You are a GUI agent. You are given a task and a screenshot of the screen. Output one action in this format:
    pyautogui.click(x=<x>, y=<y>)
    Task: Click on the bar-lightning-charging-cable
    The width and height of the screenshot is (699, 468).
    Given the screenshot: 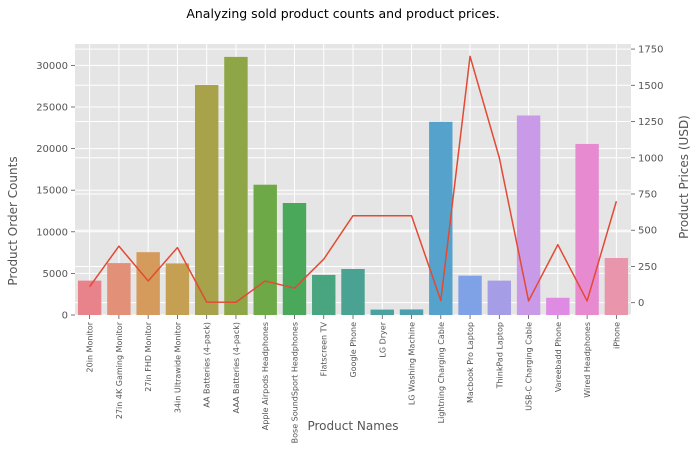 What is the action you would take?
    pyautogui.click(x=441, y=218)
    